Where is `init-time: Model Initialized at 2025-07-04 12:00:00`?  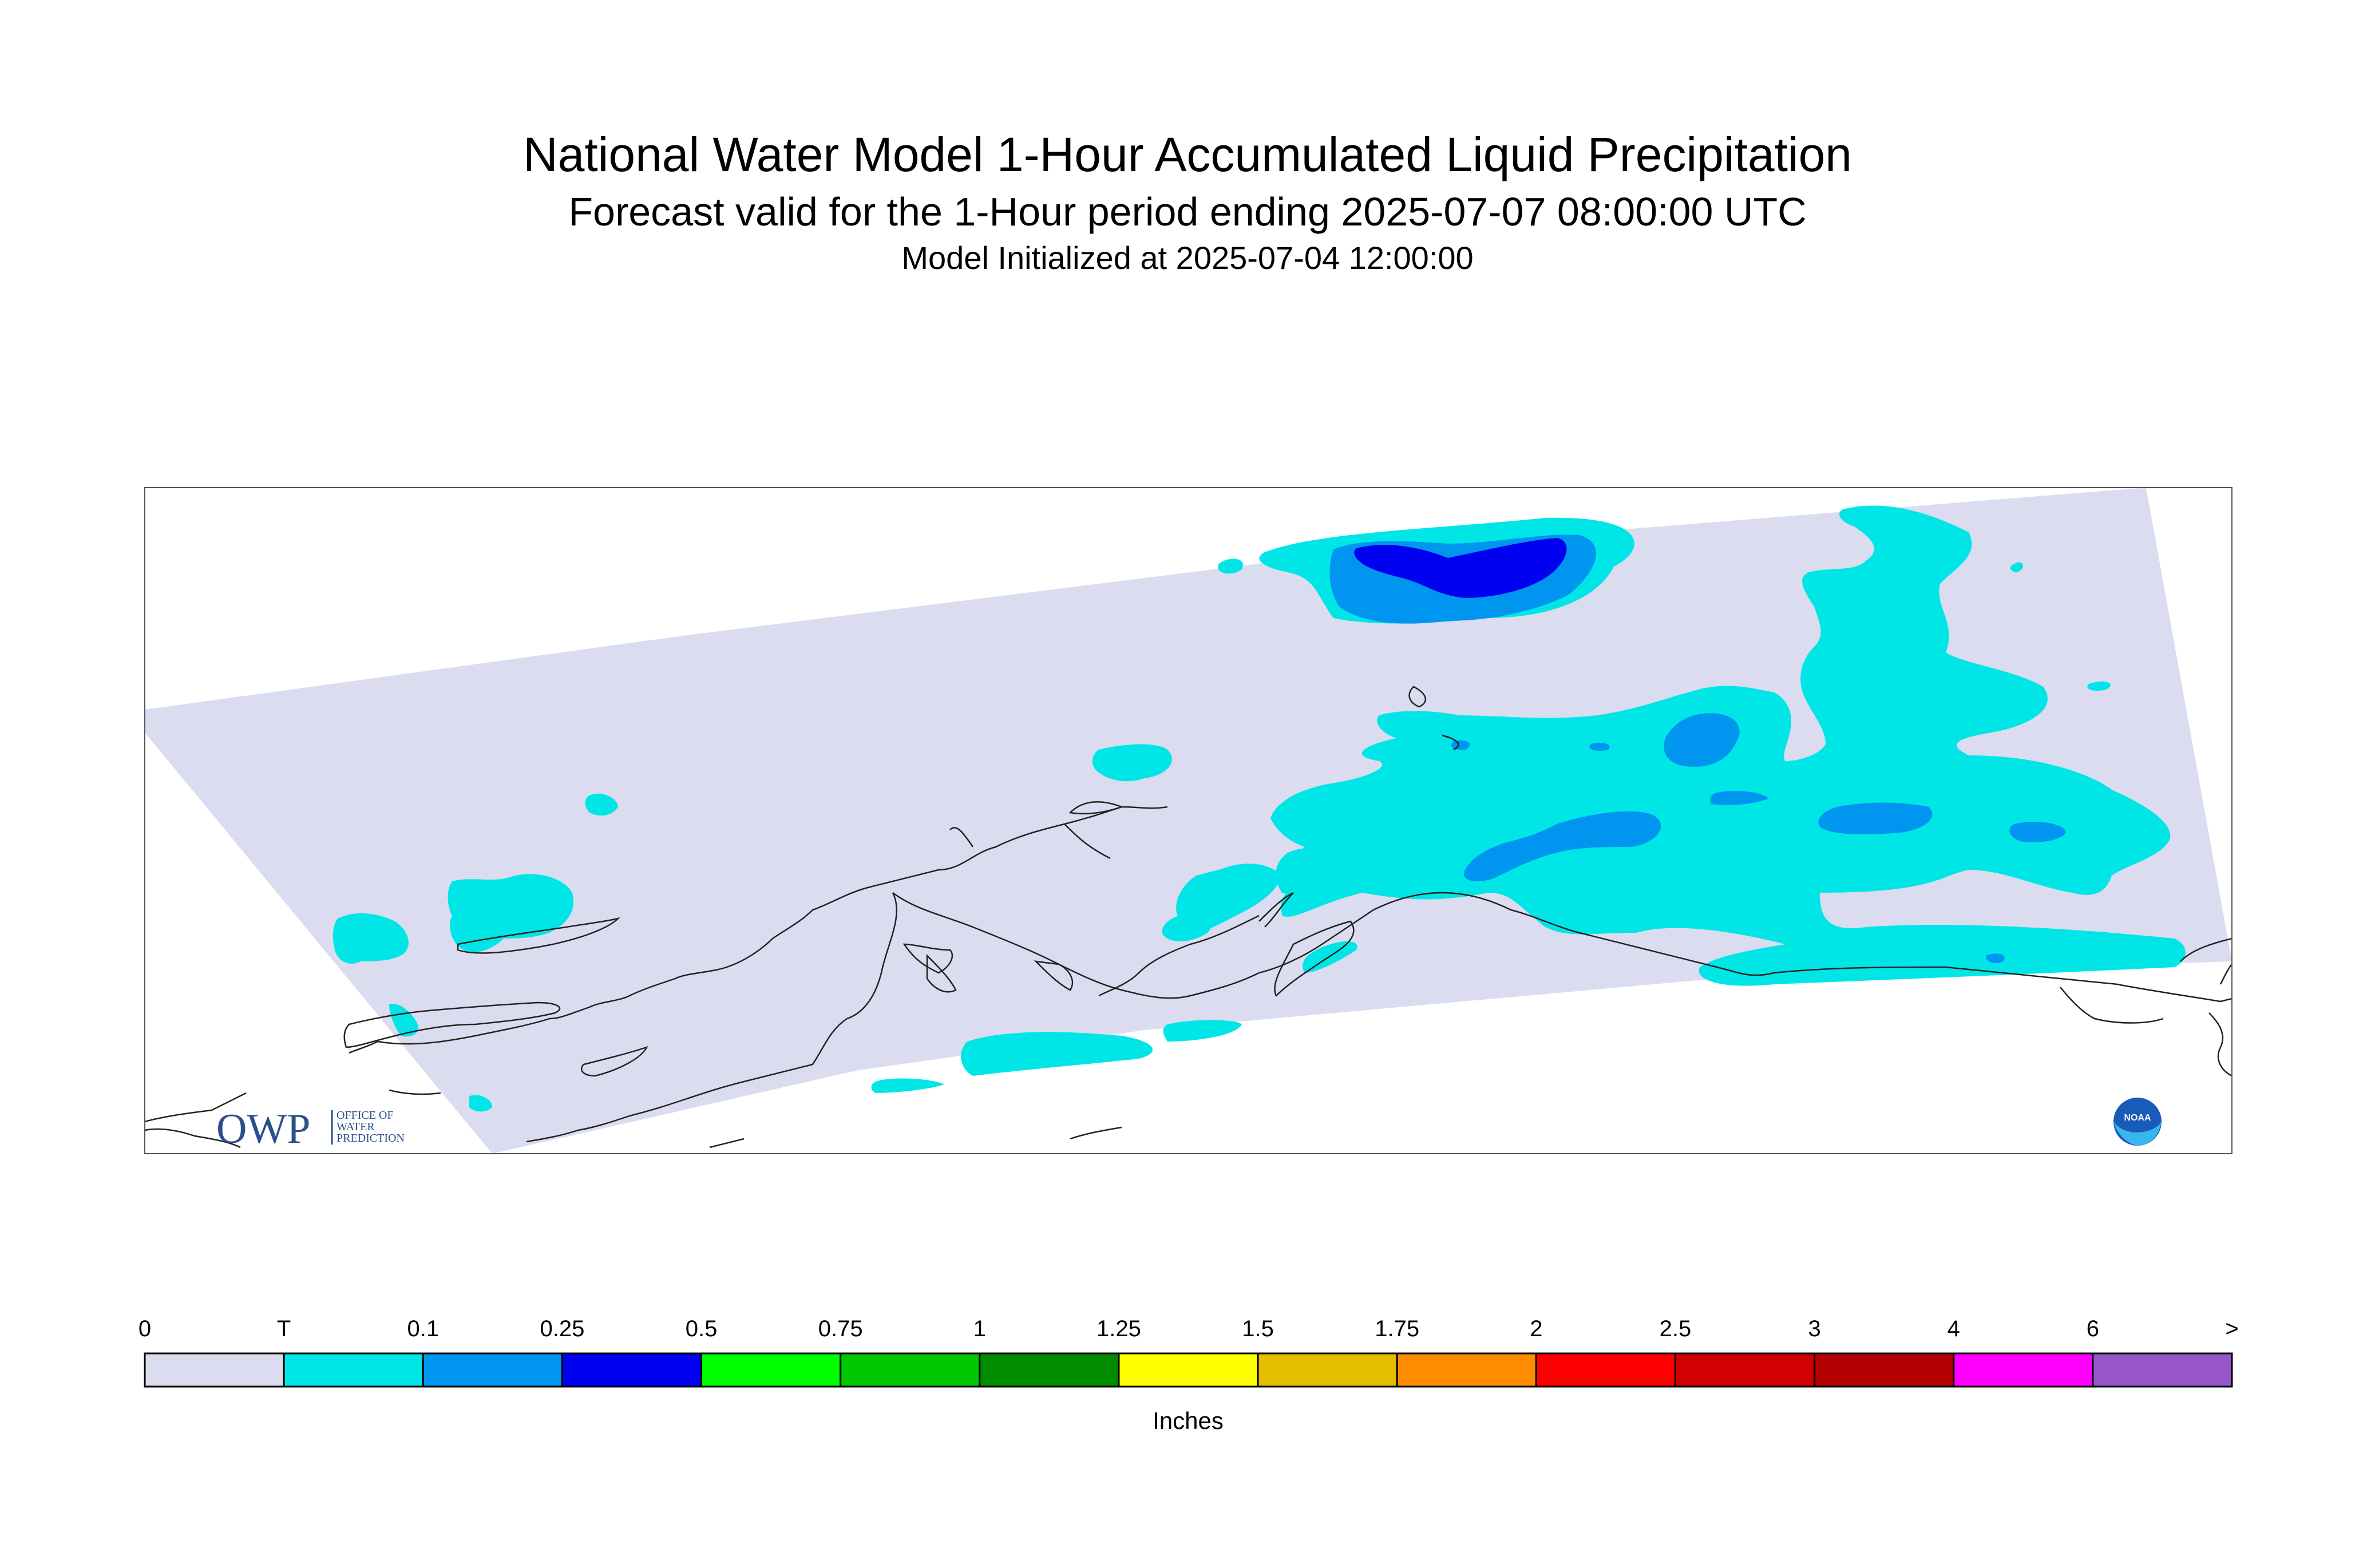 init-time: Model Initialized at 2025-07-04 12:00:00 is located at coordinates (1187, 258).